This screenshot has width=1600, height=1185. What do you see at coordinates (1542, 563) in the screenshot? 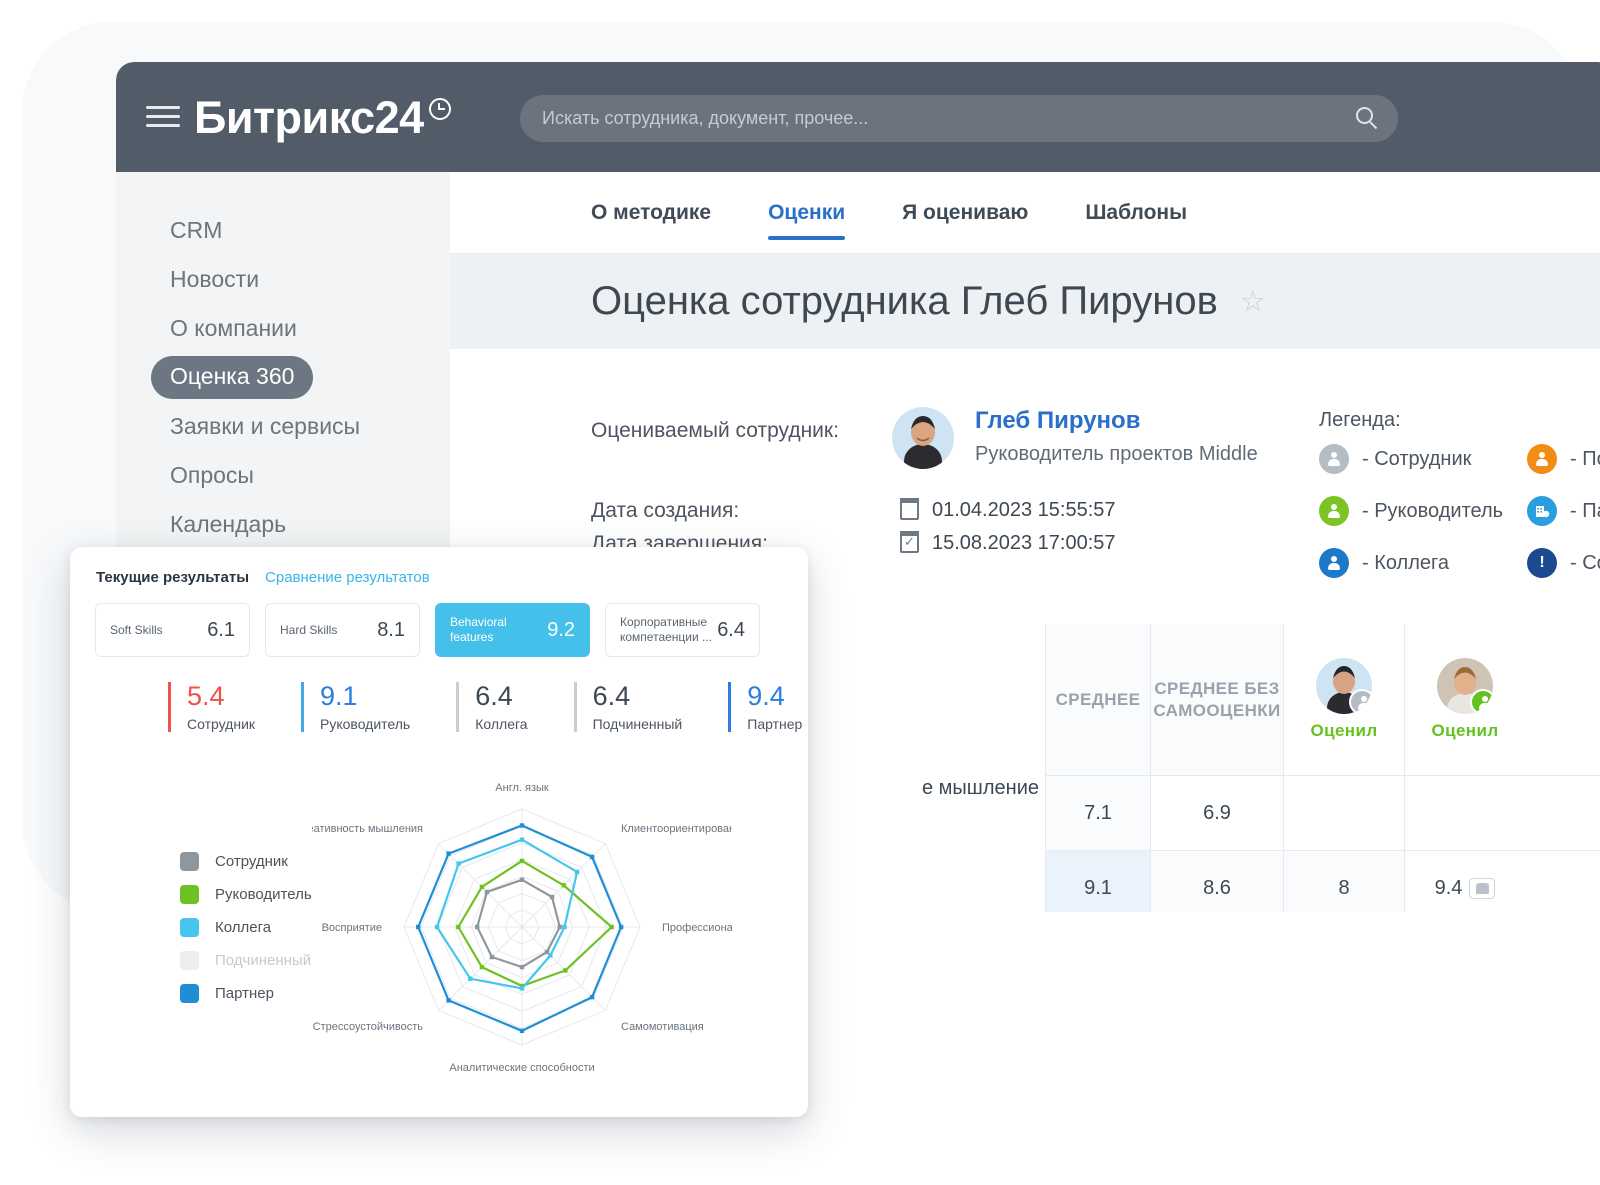
I see `exclamation-icon: !` at bounding box center [1542, 563].